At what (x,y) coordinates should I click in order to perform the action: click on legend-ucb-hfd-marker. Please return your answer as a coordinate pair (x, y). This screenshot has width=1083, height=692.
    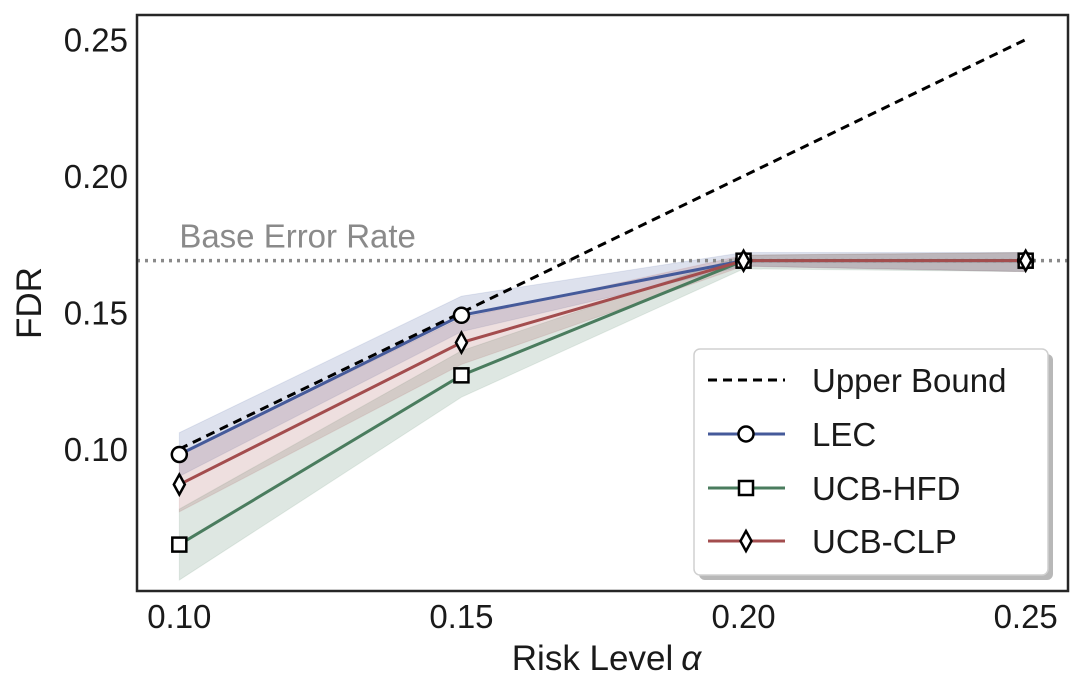
    Looking at the image, I should click on (746, 488).